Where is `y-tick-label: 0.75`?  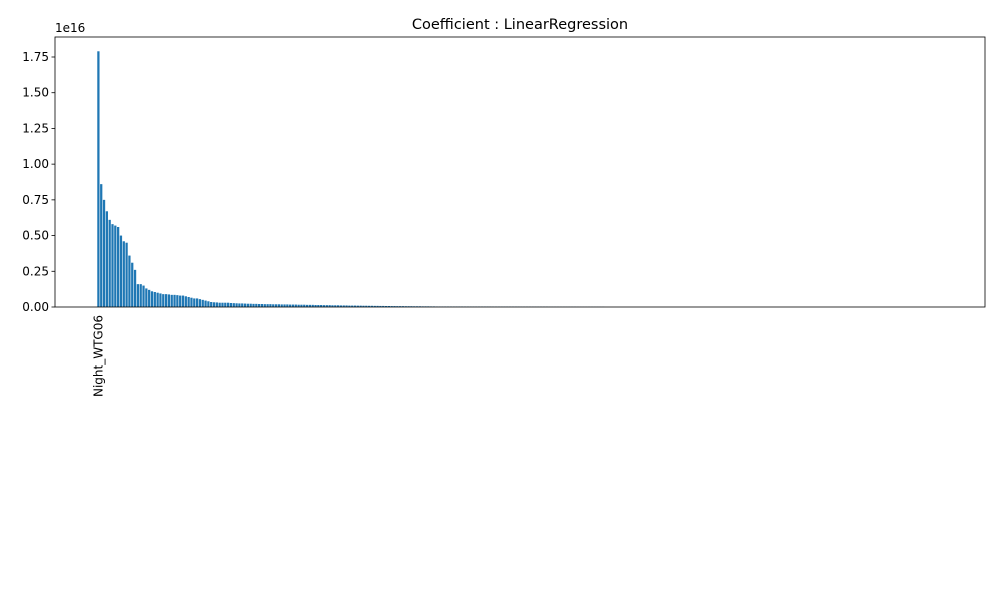
y-tick-label: 0.75 is located at coordinates (35, 200).